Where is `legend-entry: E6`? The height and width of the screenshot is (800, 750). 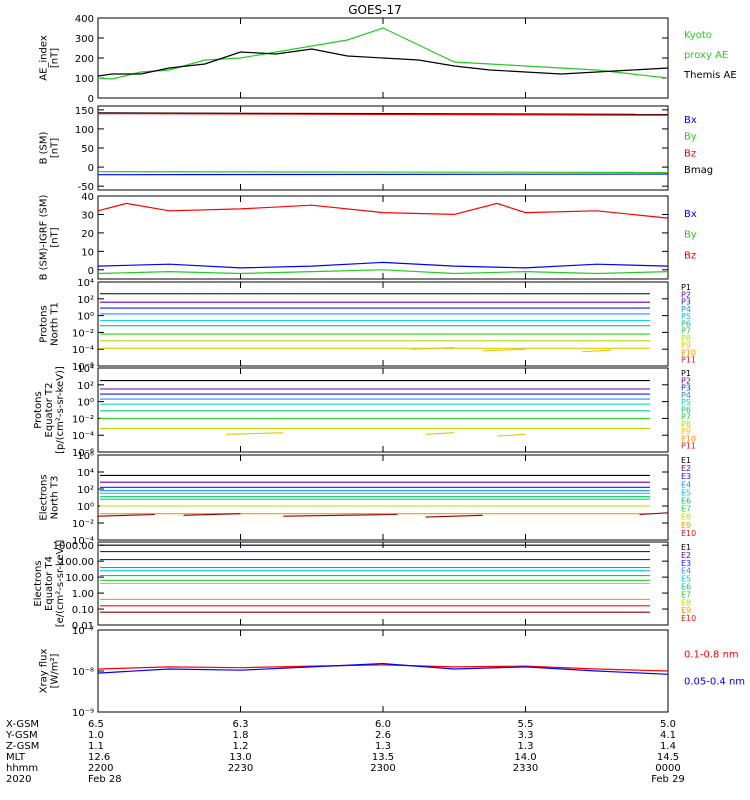
legend-entry: E6 is located at coordinates (686, 501).